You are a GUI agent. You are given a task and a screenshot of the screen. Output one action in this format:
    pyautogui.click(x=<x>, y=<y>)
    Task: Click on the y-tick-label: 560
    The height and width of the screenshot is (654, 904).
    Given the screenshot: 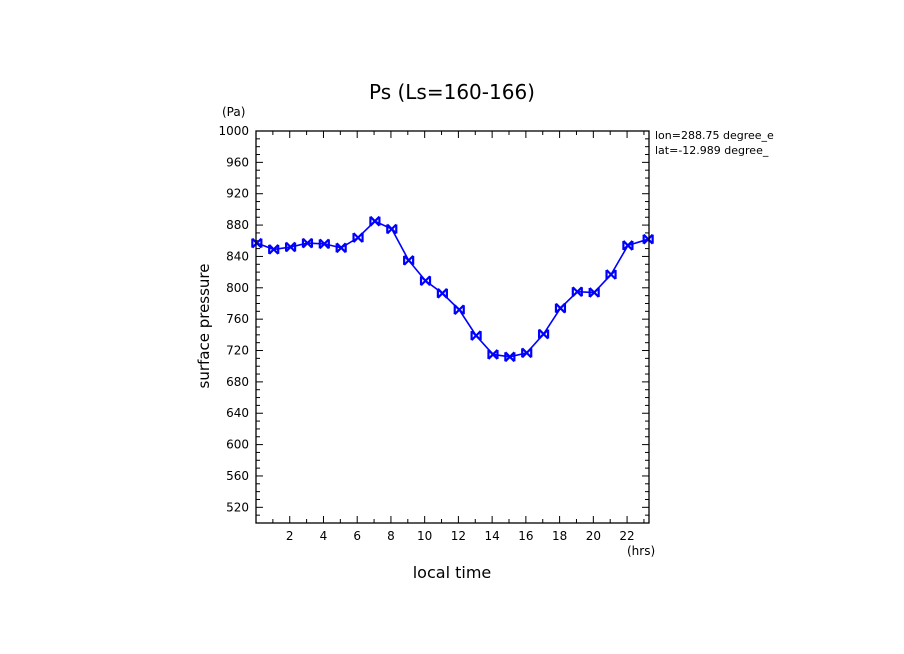 What is the action you would take?
    pyautogui.click(x=237, y=476)
    